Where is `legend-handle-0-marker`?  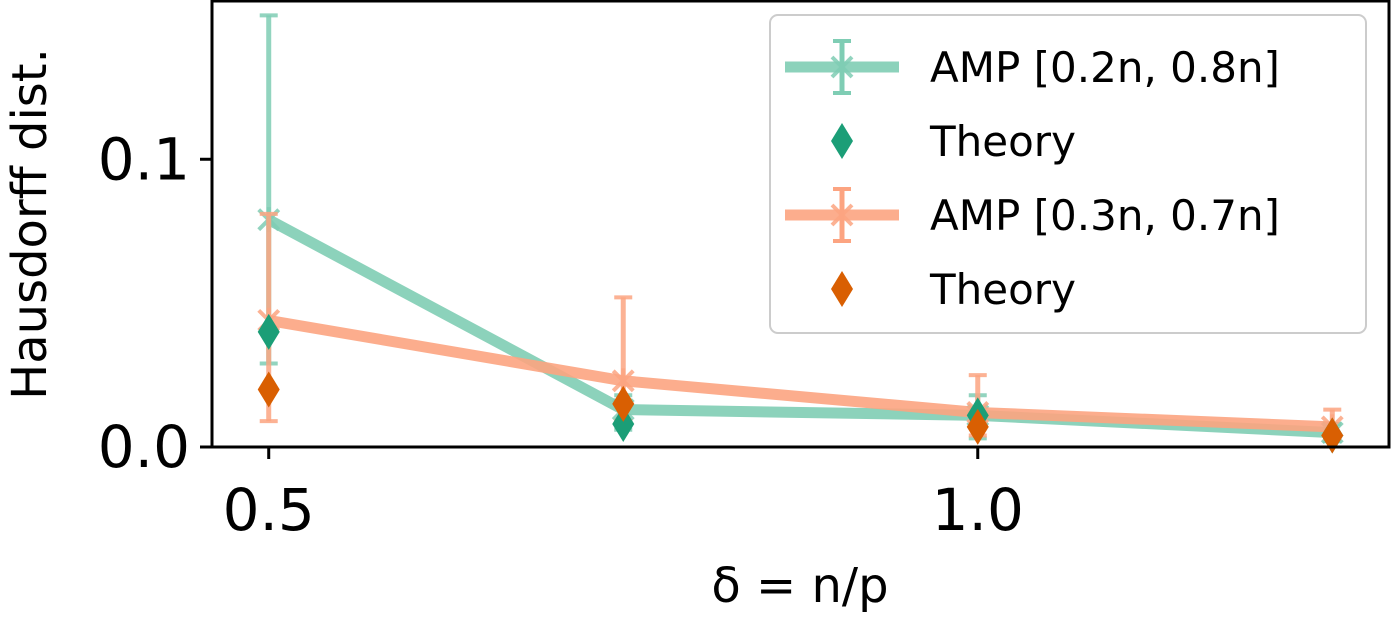 legend-handle-0-marker is located at coordinates (842, 67).